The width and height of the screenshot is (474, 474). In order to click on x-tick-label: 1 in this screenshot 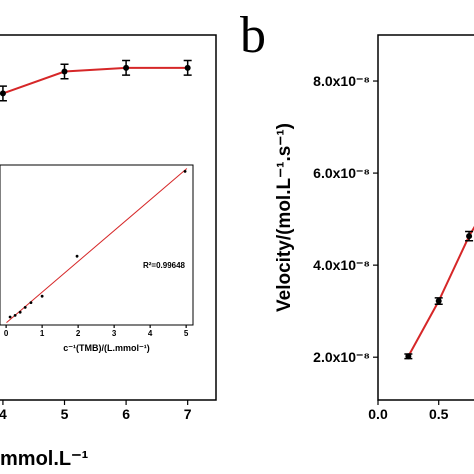, I will do `click(42, 333)`.